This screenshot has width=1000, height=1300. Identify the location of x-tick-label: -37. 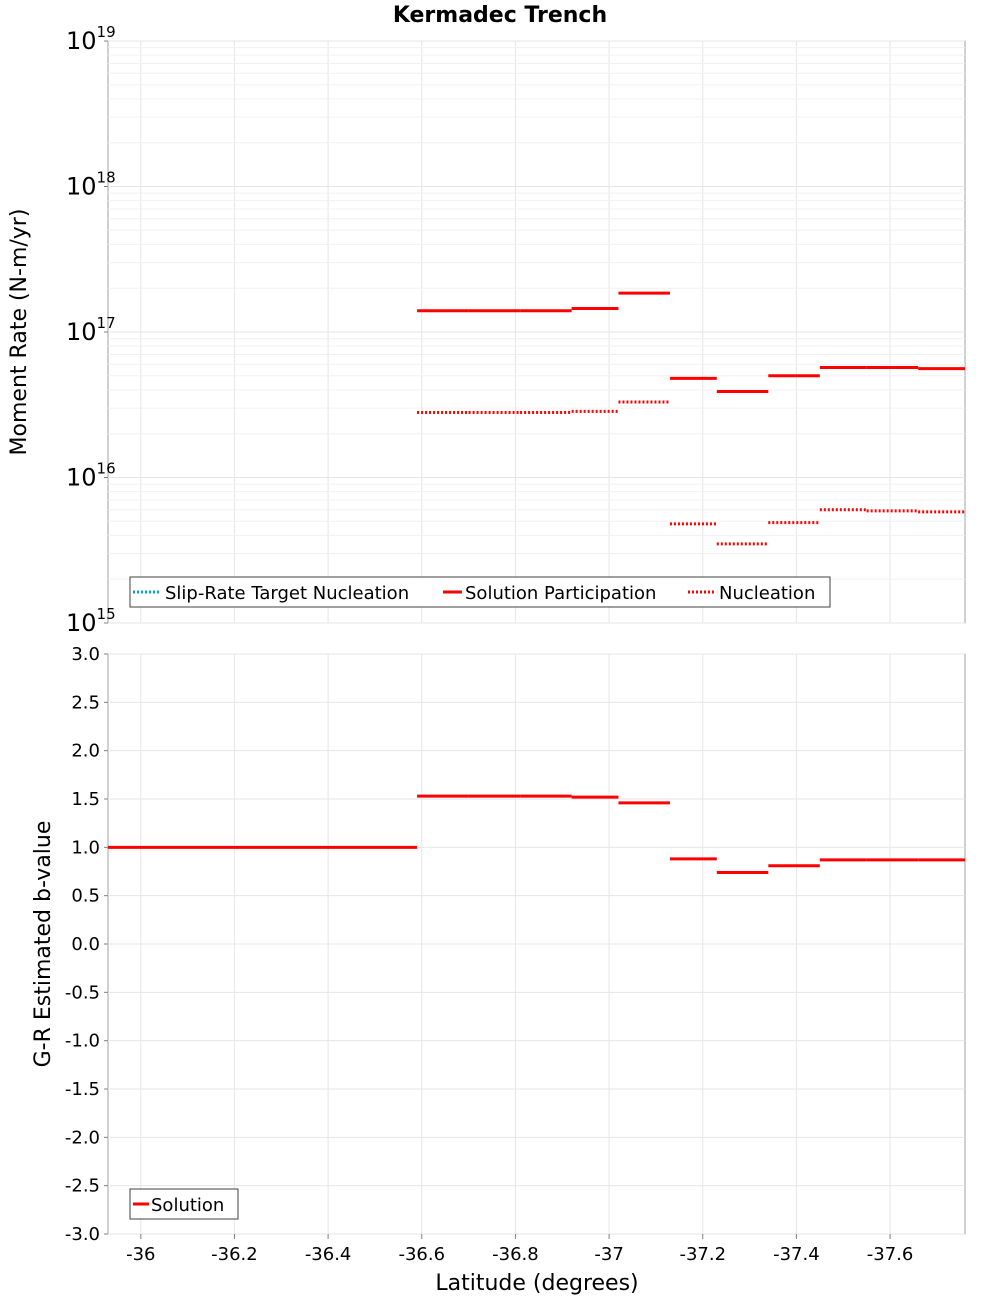
(608, 1254).